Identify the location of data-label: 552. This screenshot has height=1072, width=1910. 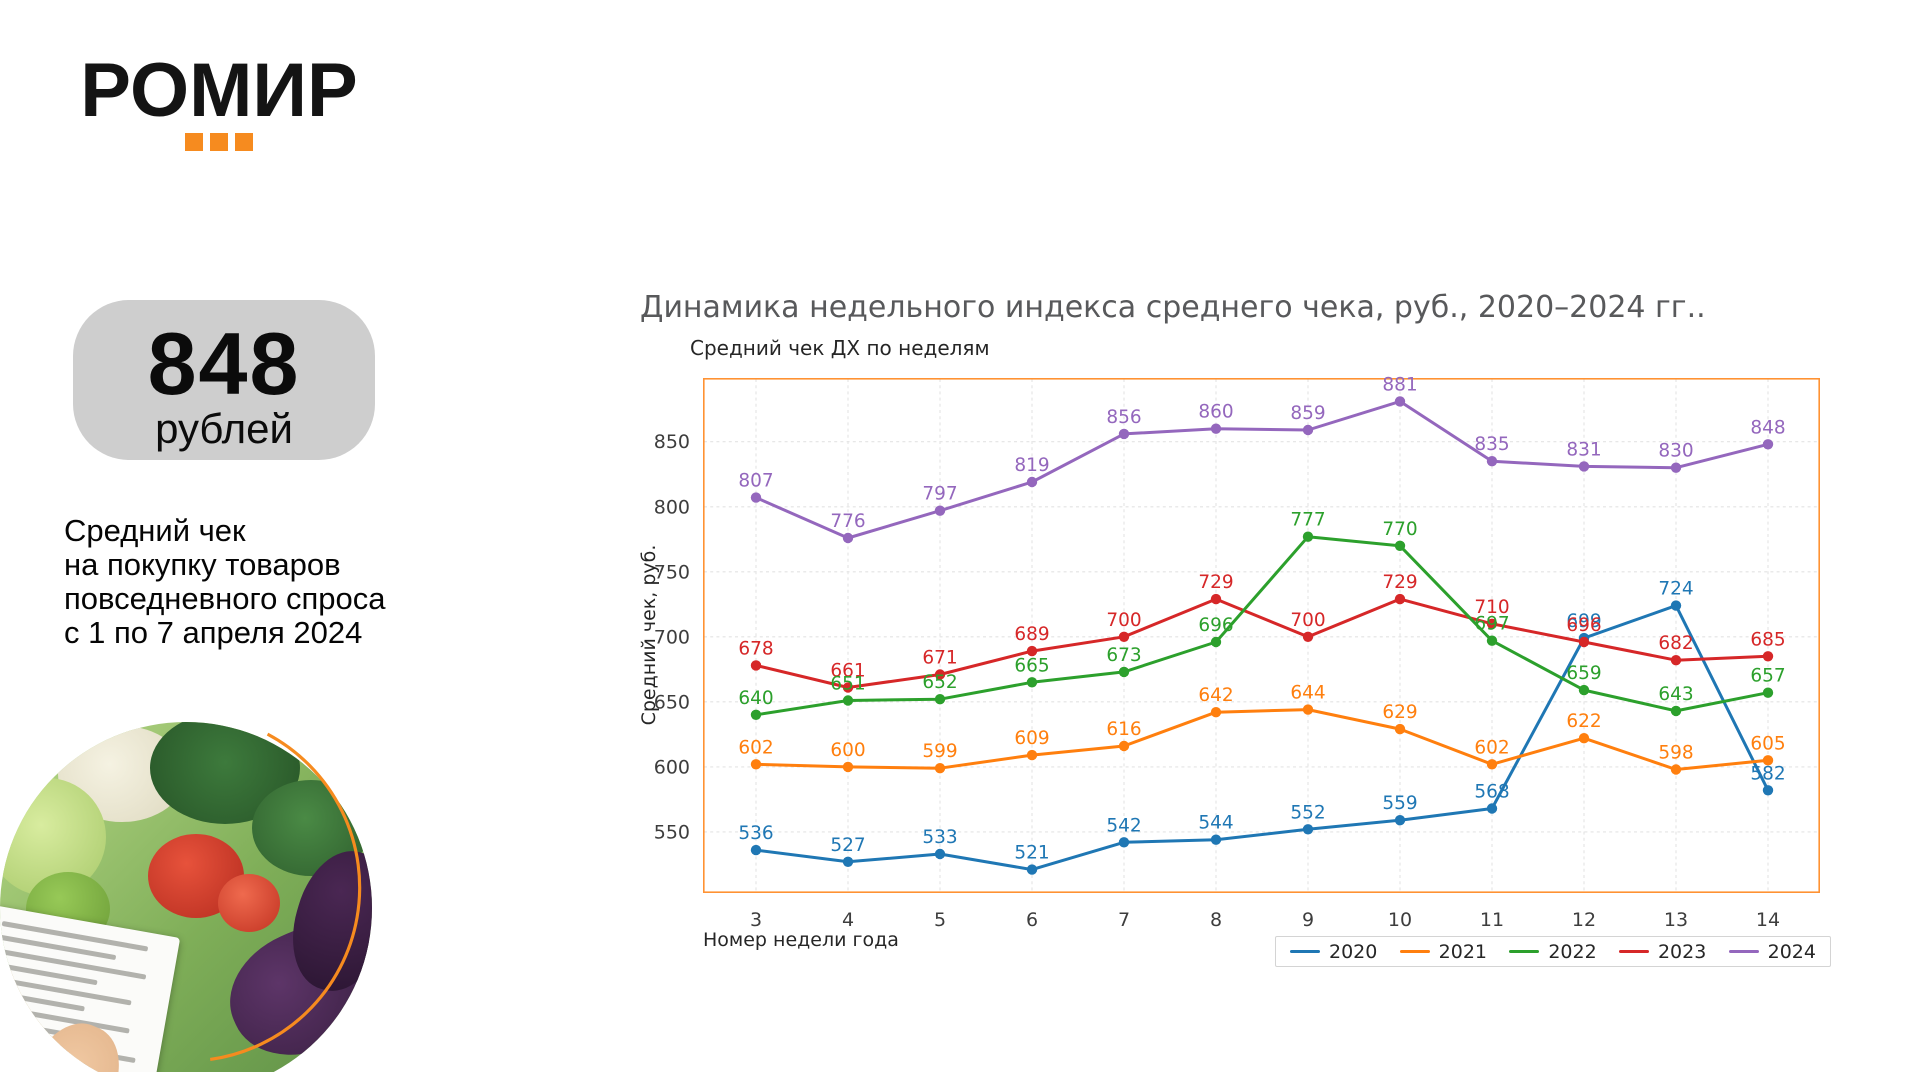
(1307, 812).